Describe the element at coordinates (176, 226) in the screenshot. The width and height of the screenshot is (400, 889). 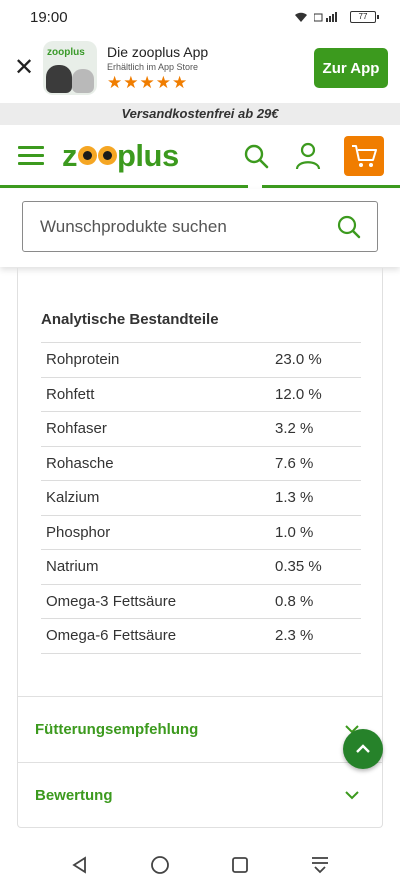
I see `search-input` at that location.